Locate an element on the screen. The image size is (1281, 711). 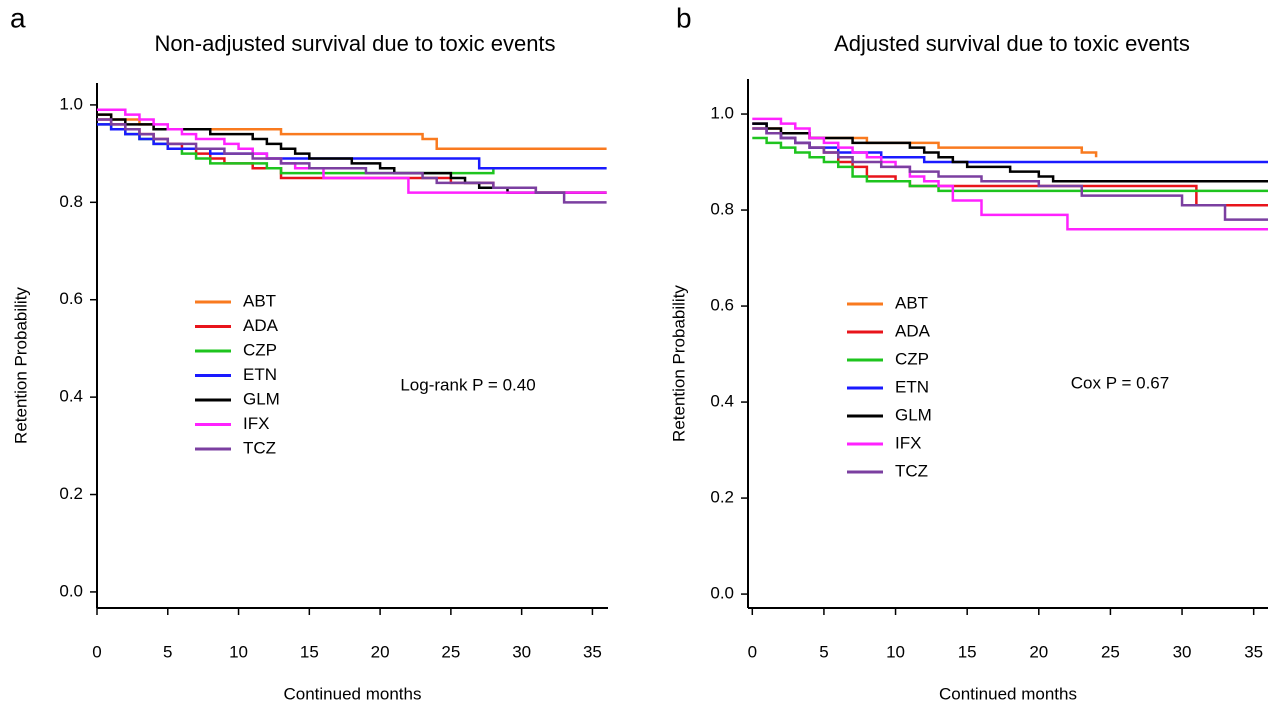
panel-letter: b is located at coordinates (684, 17).